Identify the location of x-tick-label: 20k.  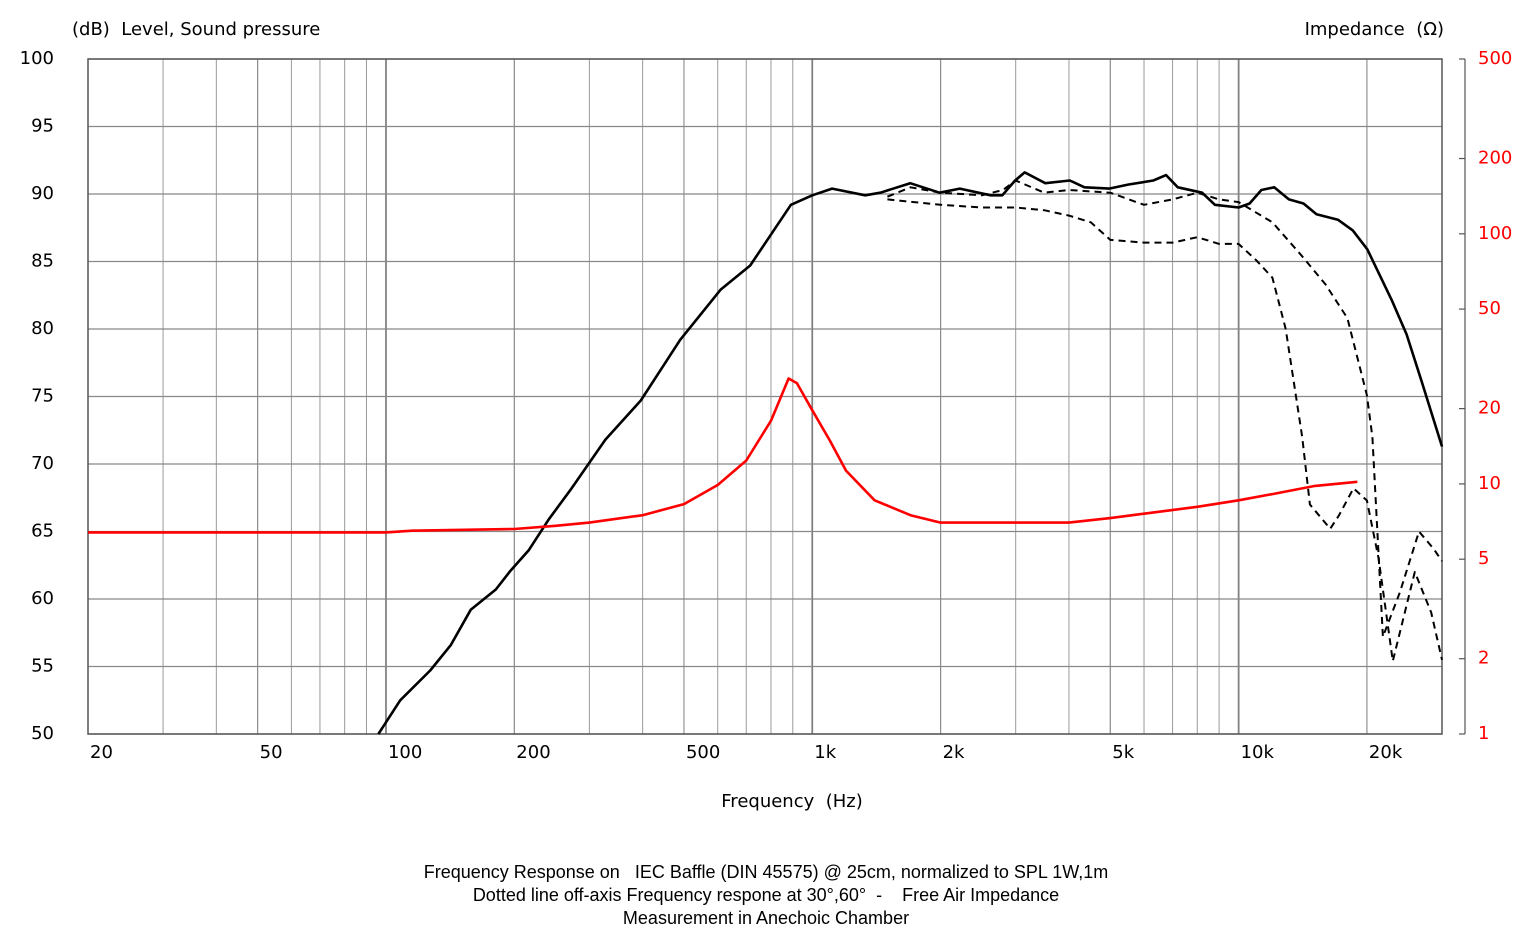
(1386, 752).